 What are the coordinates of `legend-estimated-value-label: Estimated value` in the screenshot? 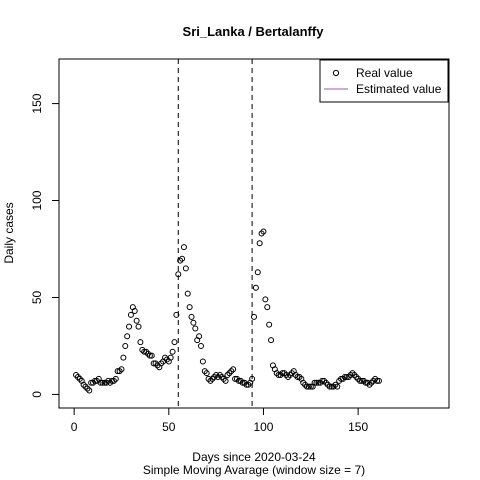 It's located at (399, 89).